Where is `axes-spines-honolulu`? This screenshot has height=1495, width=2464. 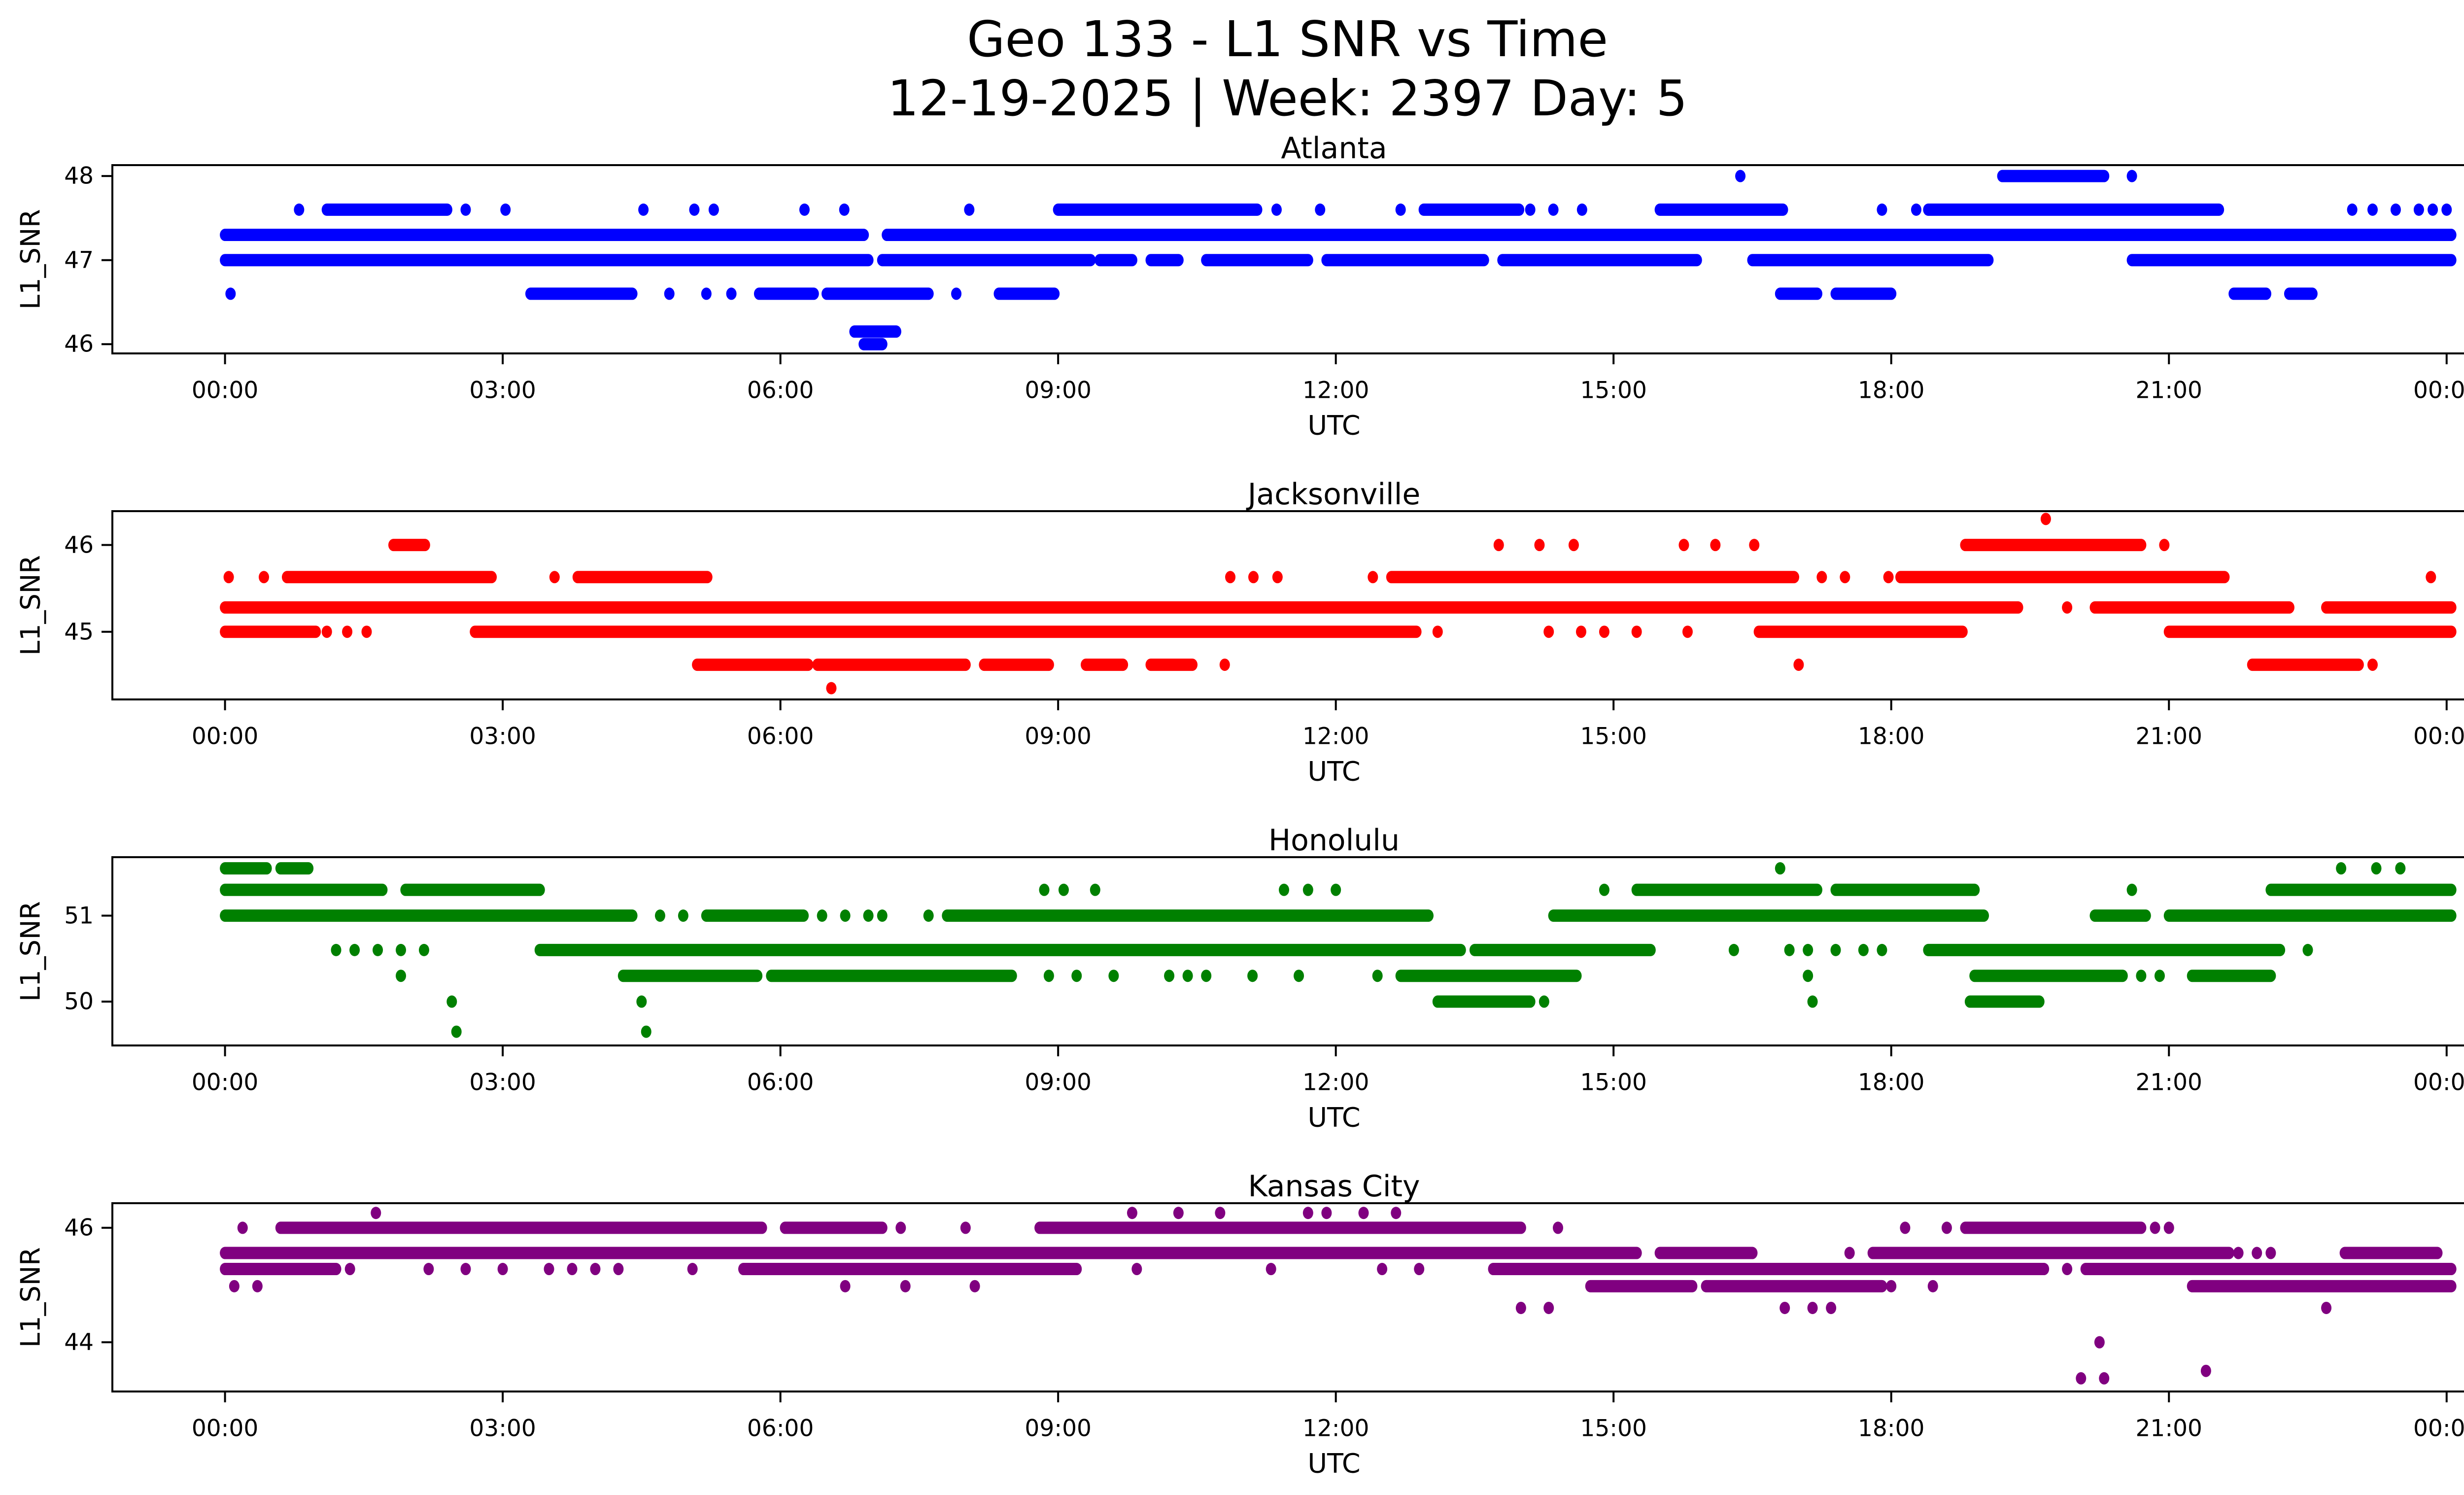
axes-spines-honolulu is located at coordinates (1287, 951).